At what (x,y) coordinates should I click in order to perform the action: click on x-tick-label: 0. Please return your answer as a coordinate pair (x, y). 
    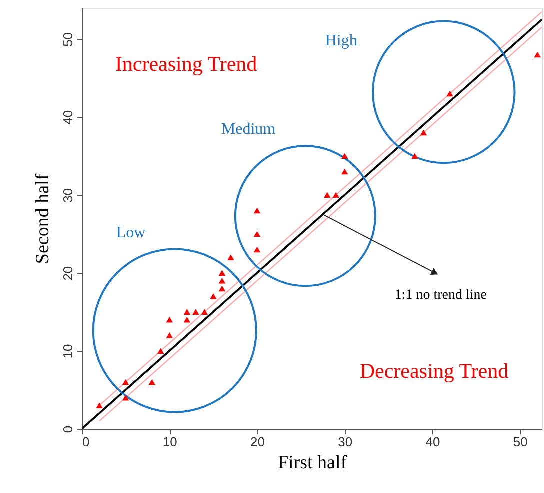
    Looking at the image, I should click on (86, 442).